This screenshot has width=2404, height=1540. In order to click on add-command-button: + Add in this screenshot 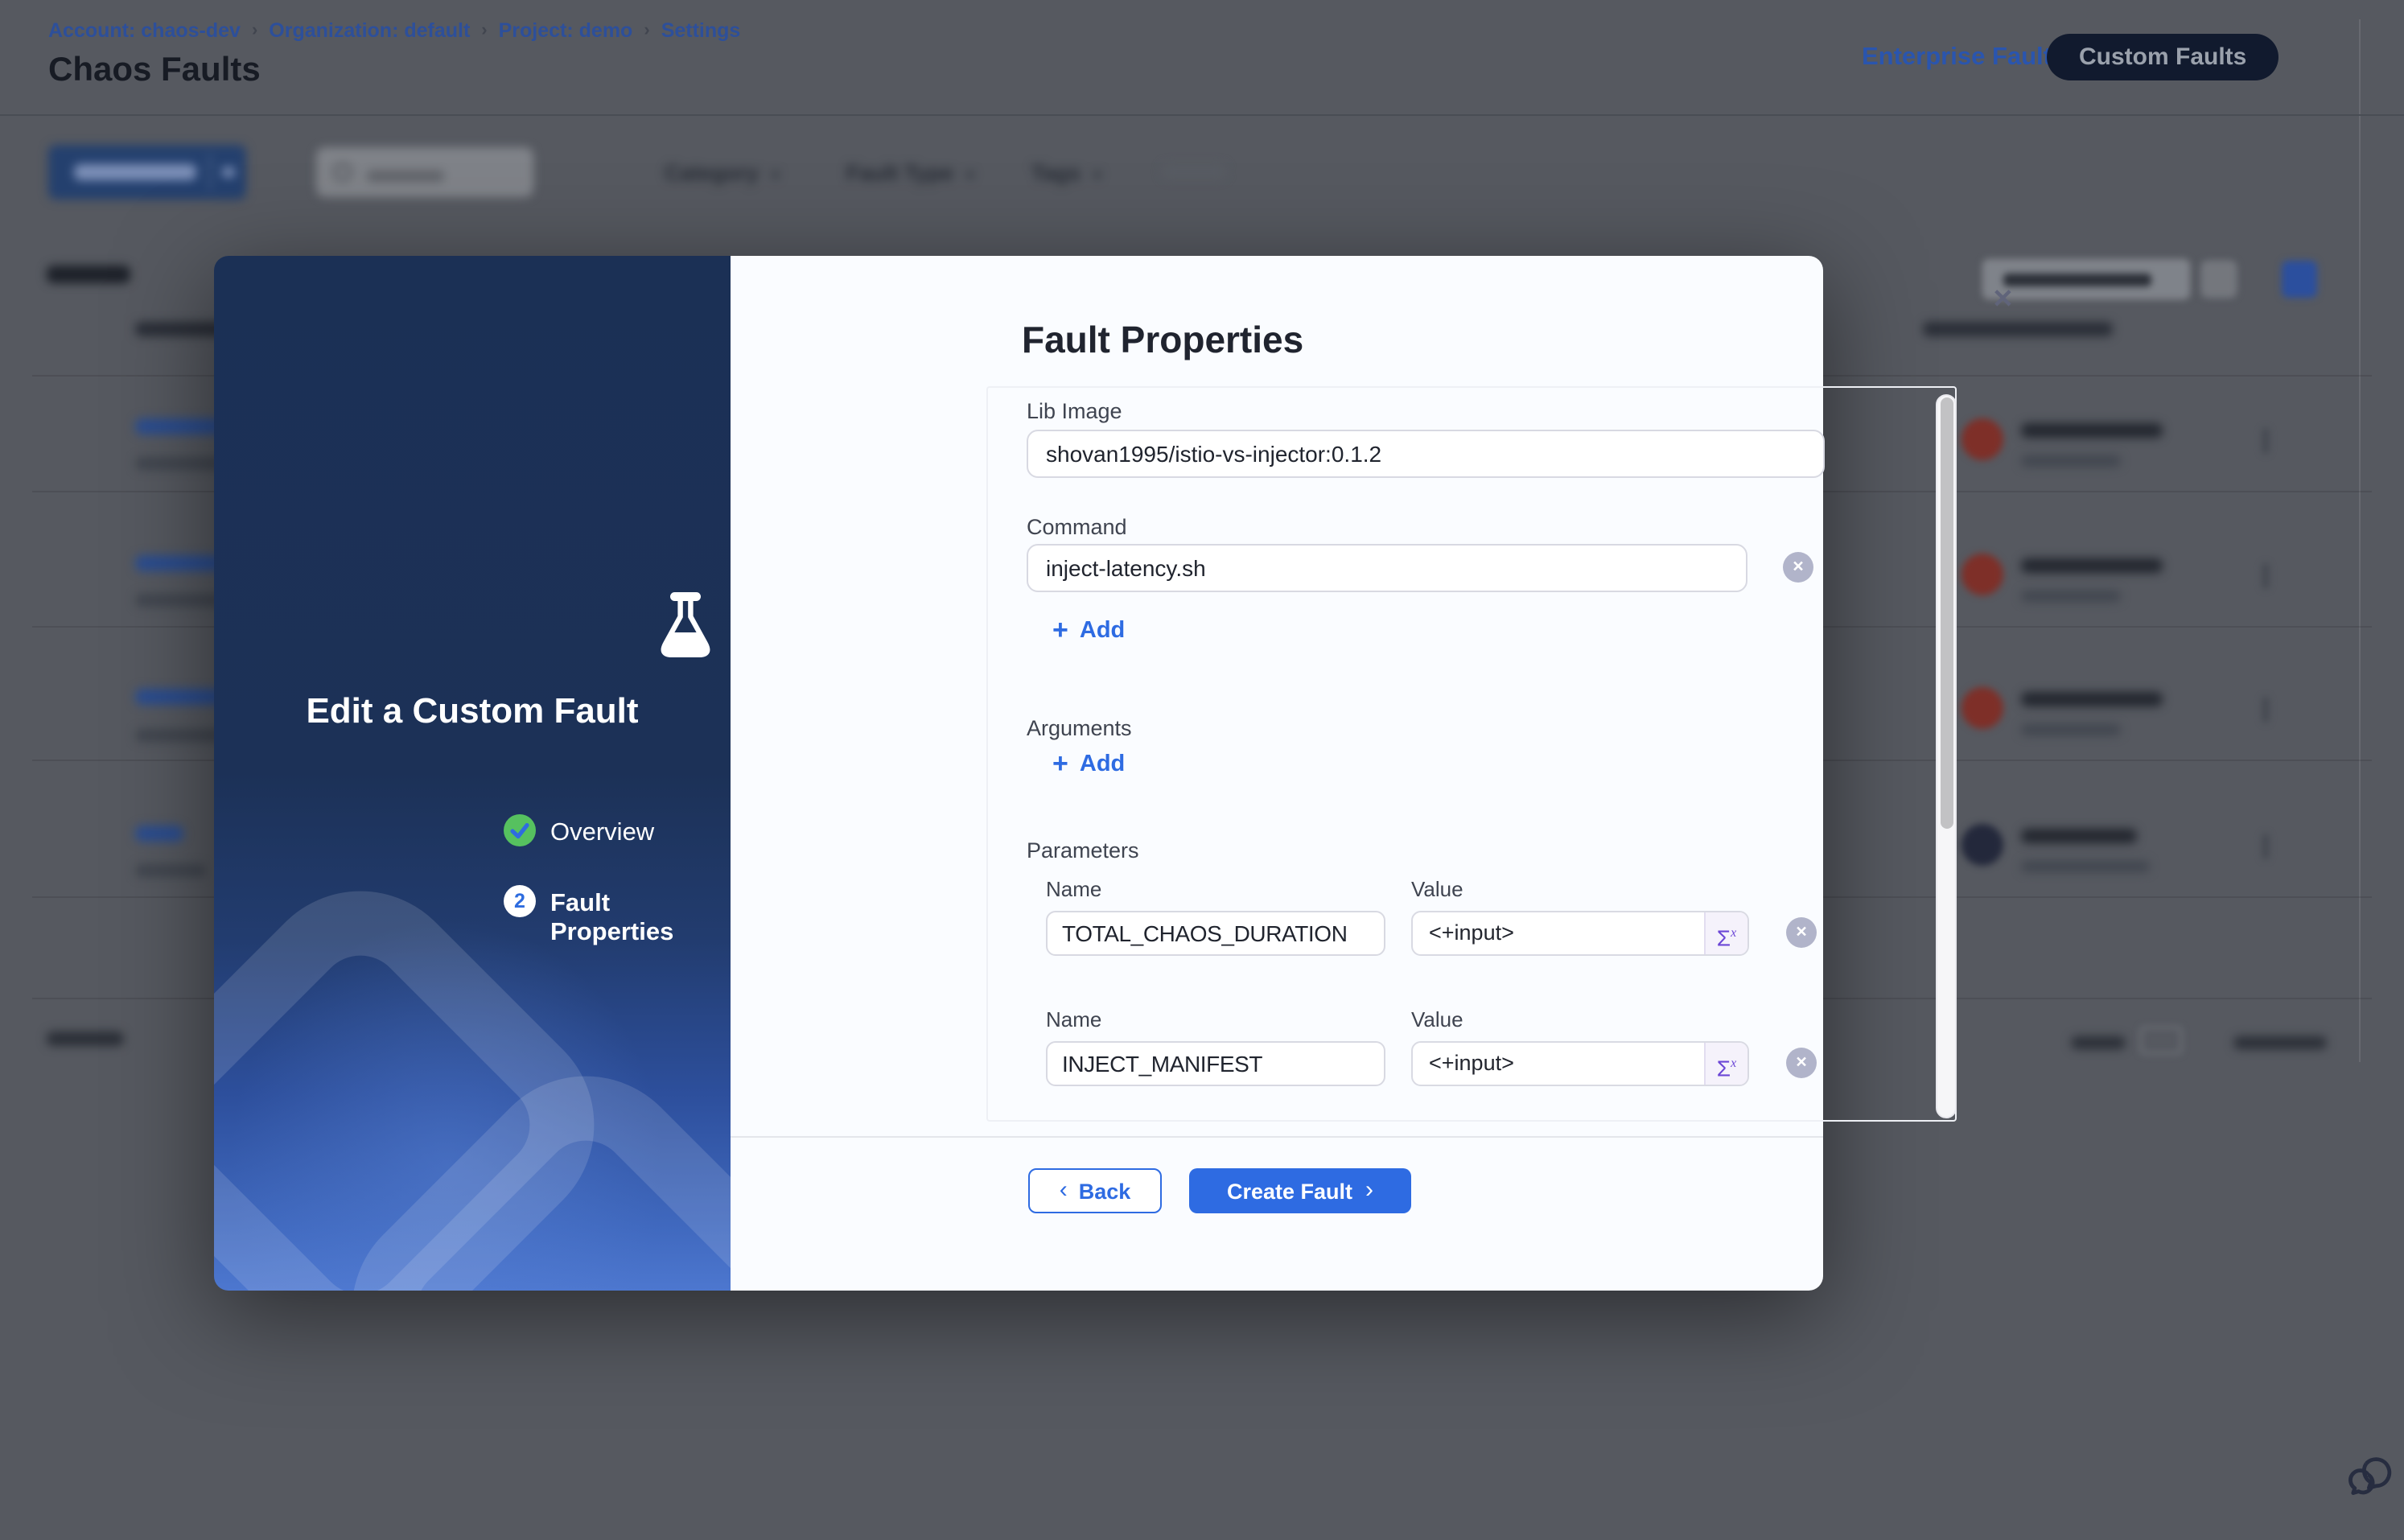, I will do `click(1089, 630)`.